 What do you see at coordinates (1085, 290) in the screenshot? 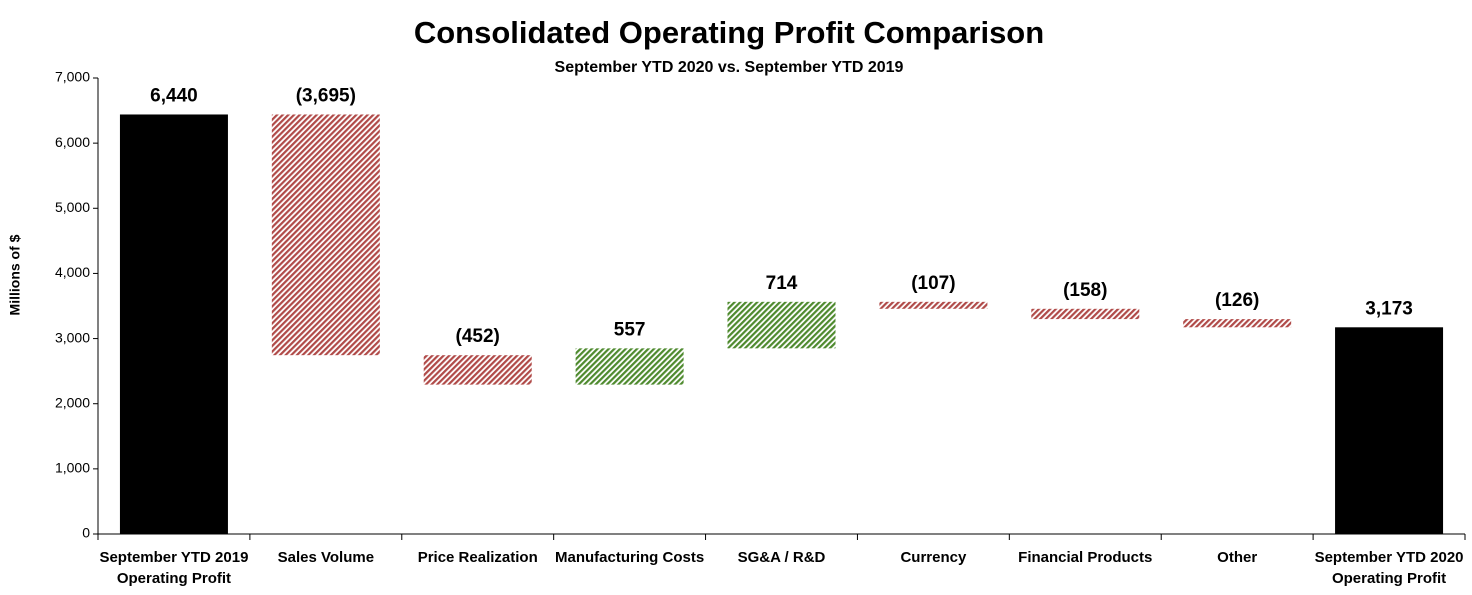
I see `value-label: (158)` at bounding box center [1085, 290].